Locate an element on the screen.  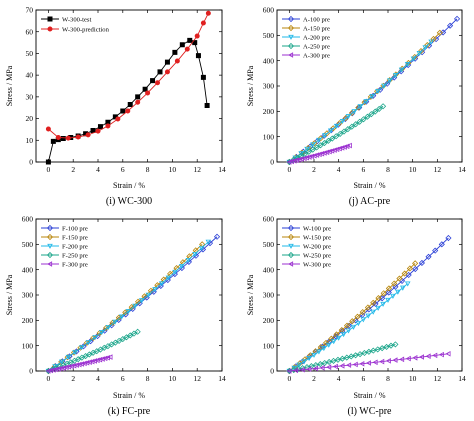
plot-frame is located at coordinates (369, 86).